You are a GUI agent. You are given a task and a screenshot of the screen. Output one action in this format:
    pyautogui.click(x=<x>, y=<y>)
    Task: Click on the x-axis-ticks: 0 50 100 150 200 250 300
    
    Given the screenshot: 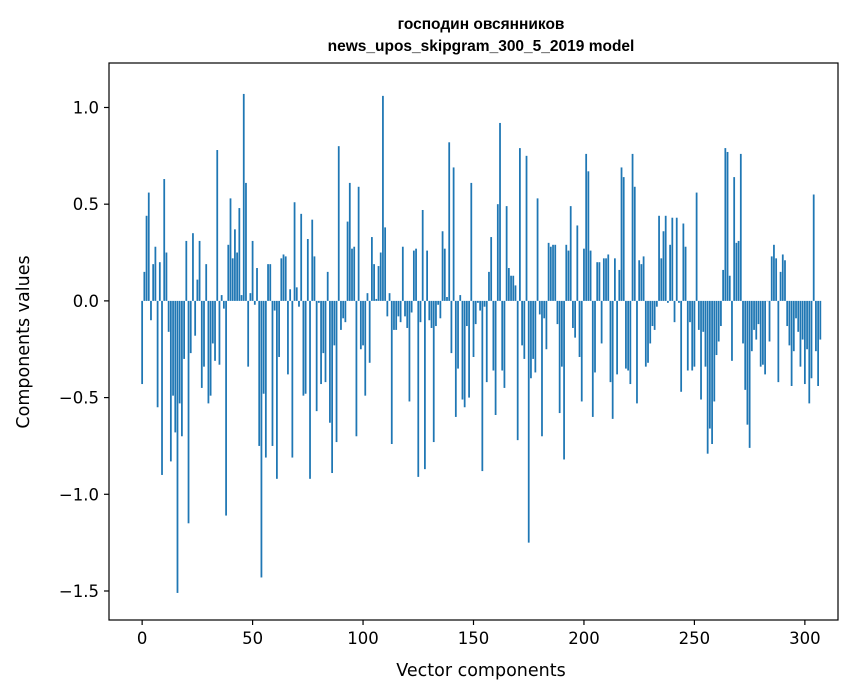 What is the action you would take?
    pyautogui.click(x=479, y=634)
    